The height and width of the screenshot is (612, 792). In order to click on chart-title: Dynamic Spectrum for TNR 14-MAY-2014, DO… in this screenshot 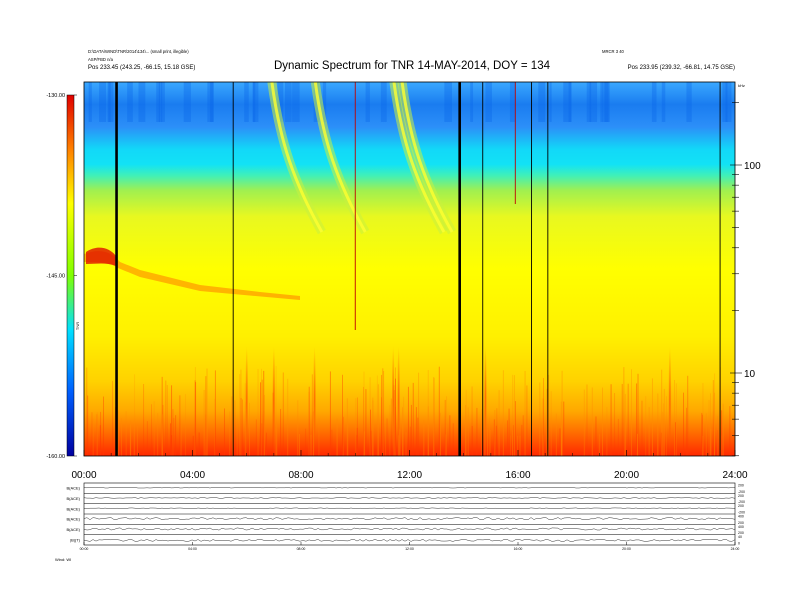, I will do `click(412, 66)`.